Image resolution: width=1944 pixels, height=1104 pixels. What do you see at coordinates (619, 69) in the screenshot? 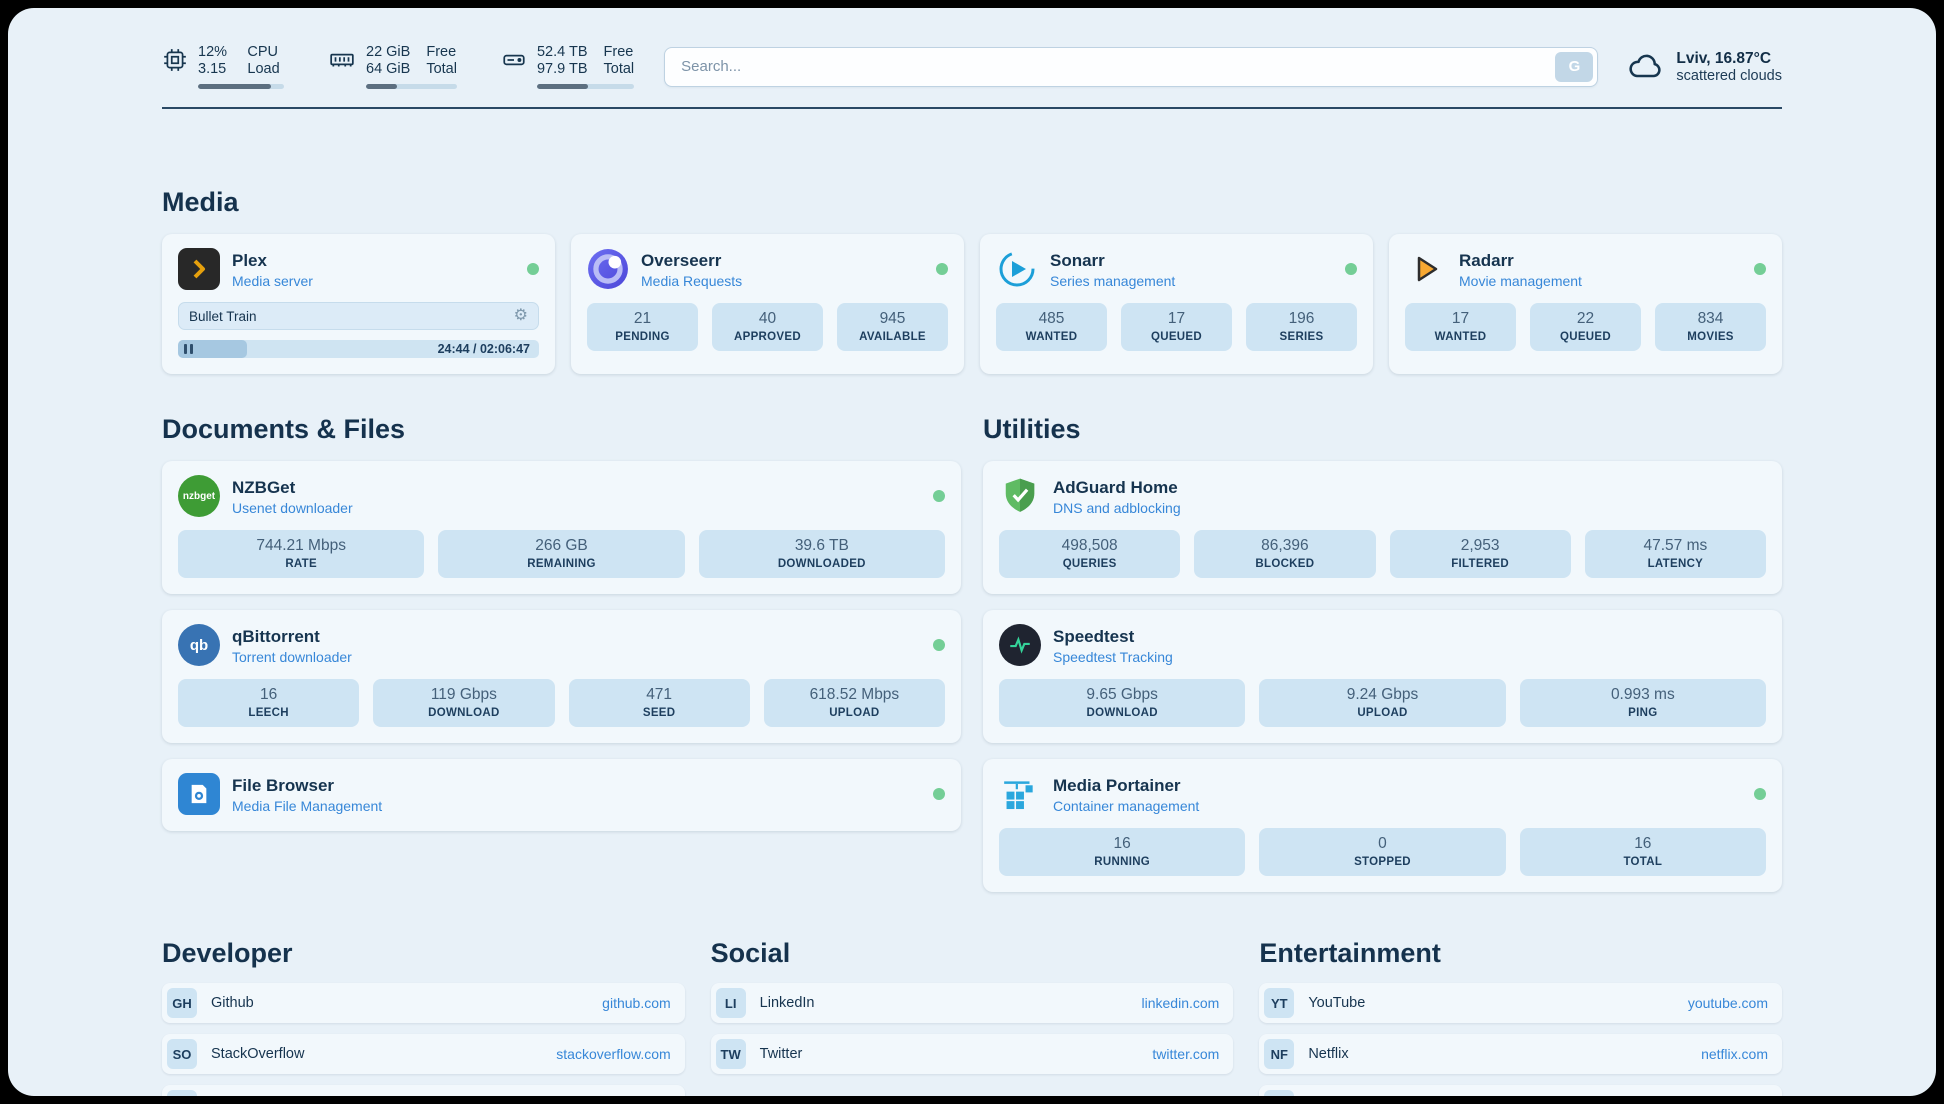
I see `disk-total-label: Total` at bounding box center [619, 69].